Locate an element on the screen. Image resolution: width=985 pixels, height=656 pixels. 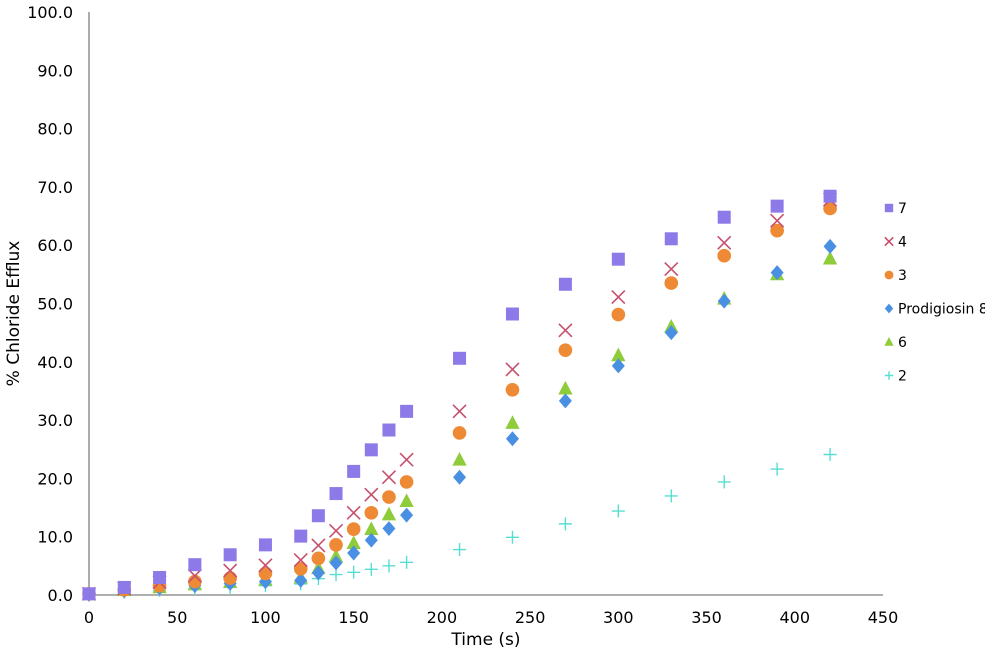
legend-label: 7 is located at coordinates (902, 209).